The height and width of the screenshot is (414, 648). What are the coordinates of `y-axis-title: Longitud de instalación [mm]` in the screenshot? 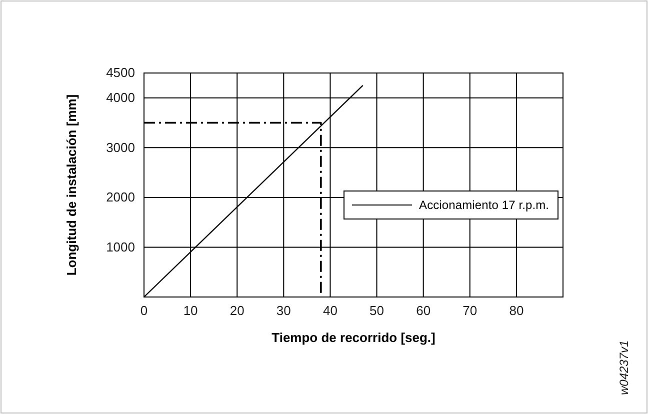 It's located at (71, 185).